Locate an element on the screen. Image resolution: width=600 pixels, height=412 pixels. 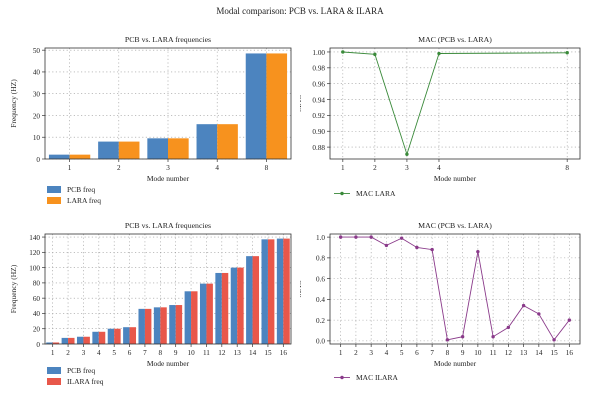
x-tick-label: 11 is located at coordinates (493, 353).